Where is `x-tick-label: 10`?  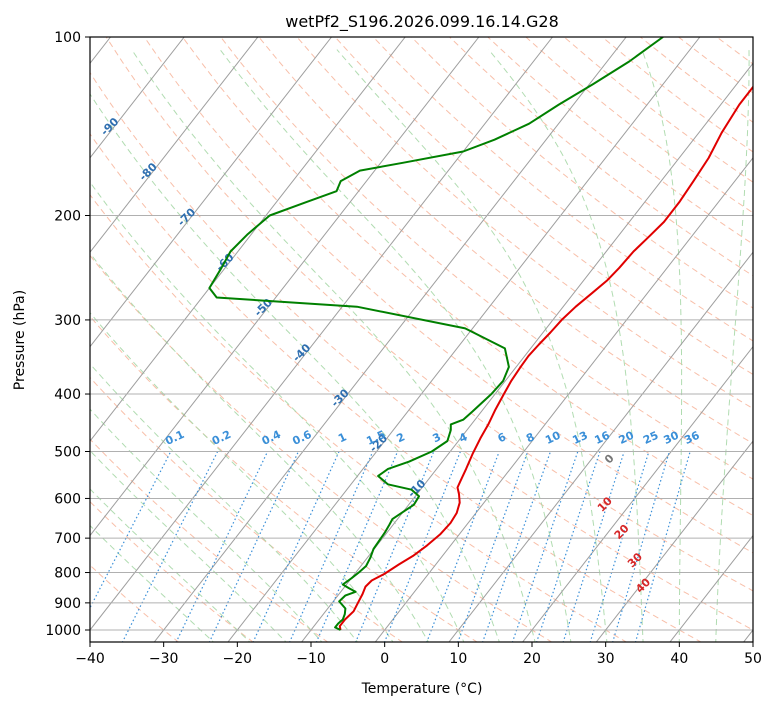
x-tick-label: 10 is located at coordinates (458, 659).